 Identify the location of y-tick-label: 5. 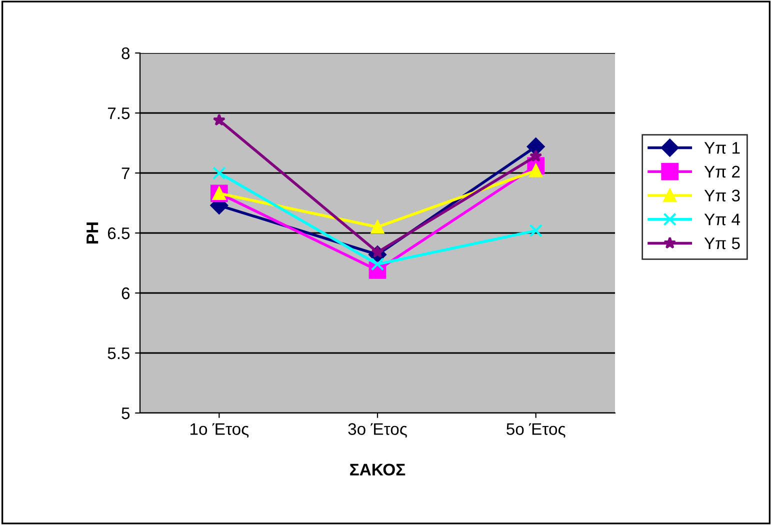
(126, 414).